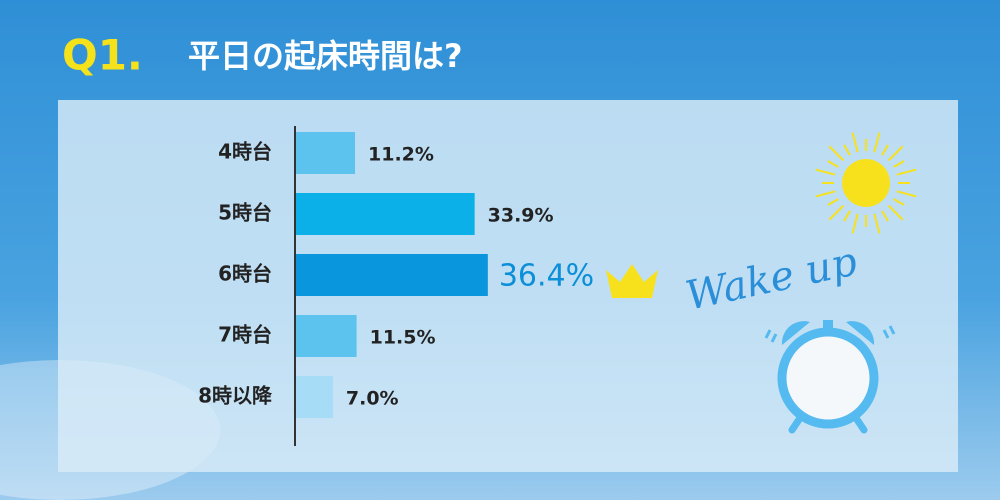 The width and height of the screenshot is (1000, 504). I want to click on category-label: 5時台, so click(245, 213).